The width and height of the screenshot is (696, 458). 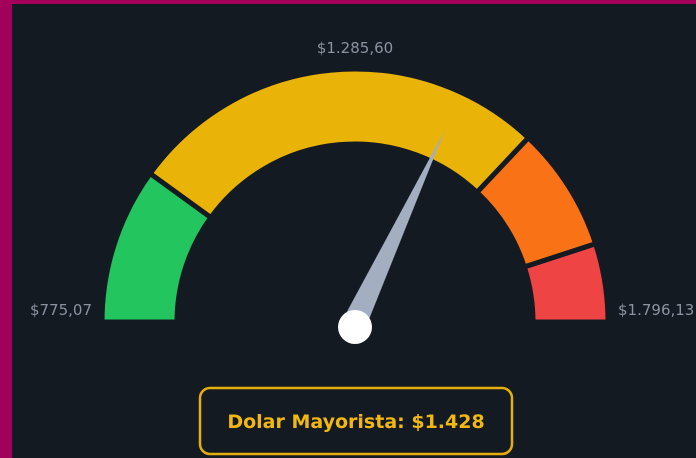 What do you see at coordinates (315, 422) in the screenshot?
I see `value-caption: Dolar Mayorista:` at bounding box center [315, 422].